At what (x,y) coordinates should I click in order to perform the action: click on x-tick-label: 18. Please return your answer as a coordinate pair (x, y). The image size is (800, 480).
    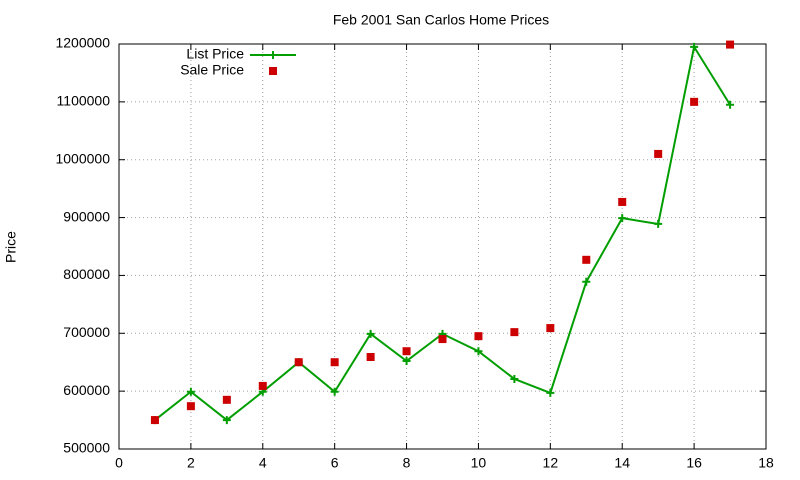
    Looking at the image, I should click on (766, 463).